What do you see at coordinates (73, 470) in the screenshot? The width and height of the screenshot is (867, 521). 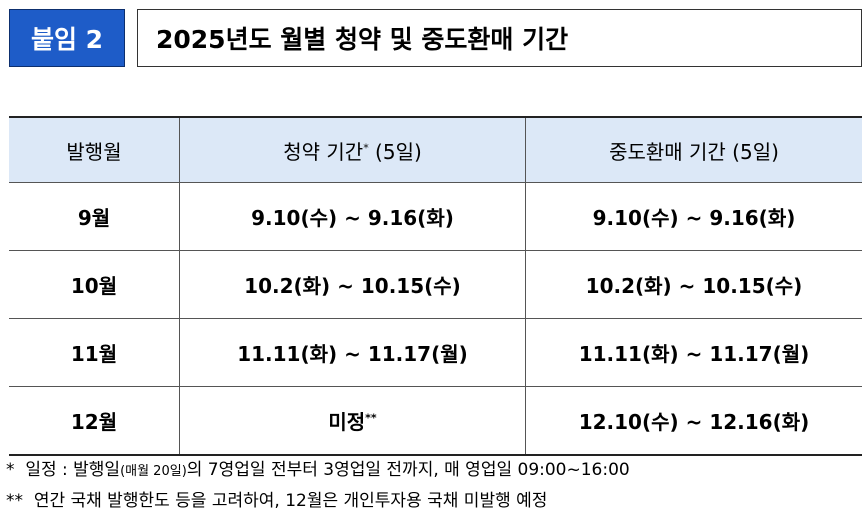 I see `footnote-text: 일정 : 발행일` at bounding box center [73, 470].